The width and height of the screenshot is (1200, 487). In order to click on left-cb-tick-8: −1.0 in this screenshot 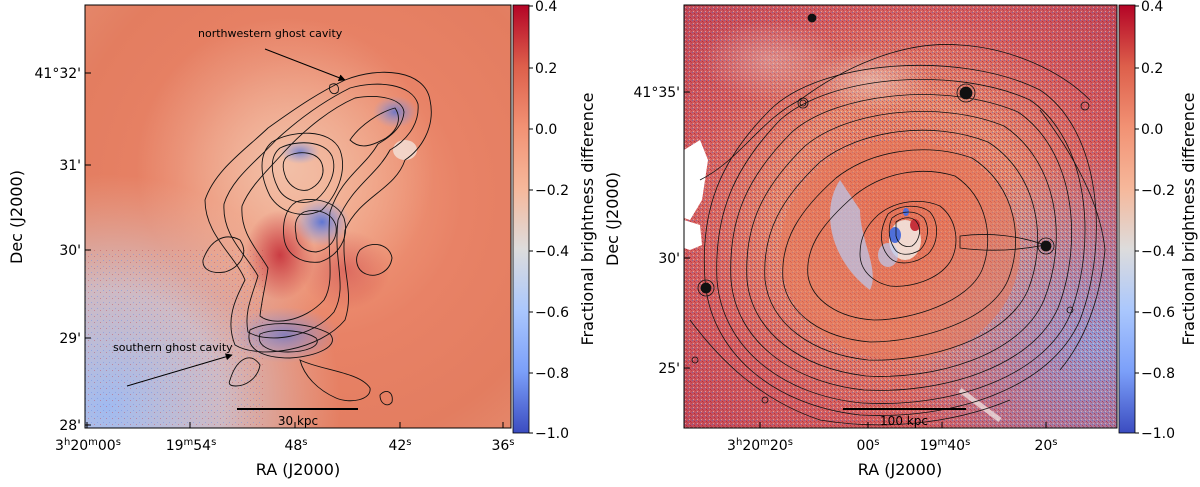, I will do `click(552, 434)`.